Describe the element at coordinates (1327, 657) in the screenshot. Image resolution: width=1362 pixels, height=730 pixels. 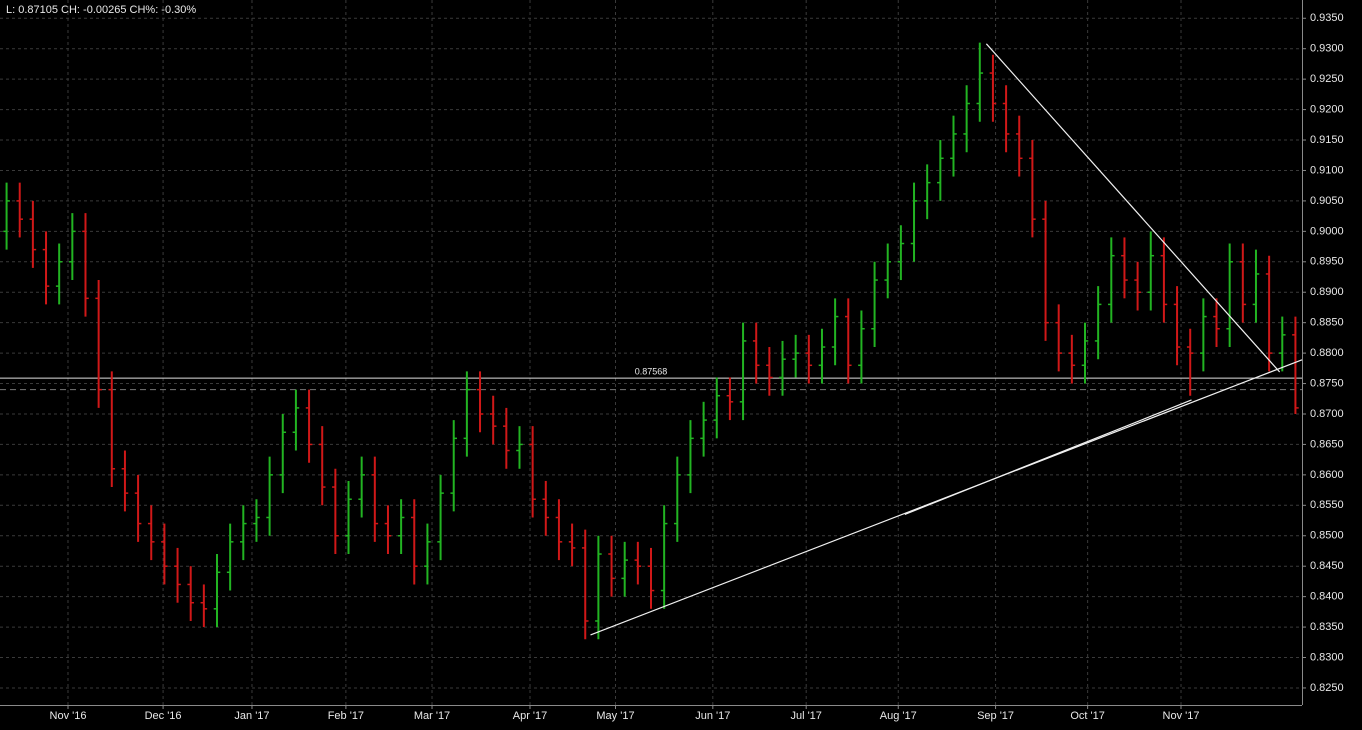
I see `y-tick-label: 0.8300` at that location.